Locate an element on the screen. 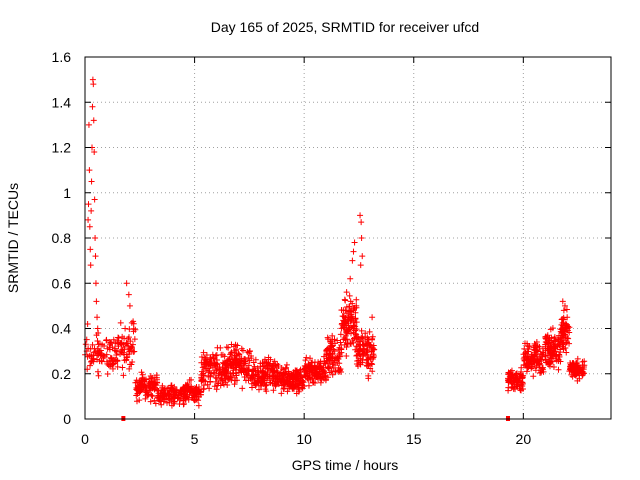 This screenshot has height=480, width=640. y-tick-label: 1.6 is located at coordinates (62, 57).